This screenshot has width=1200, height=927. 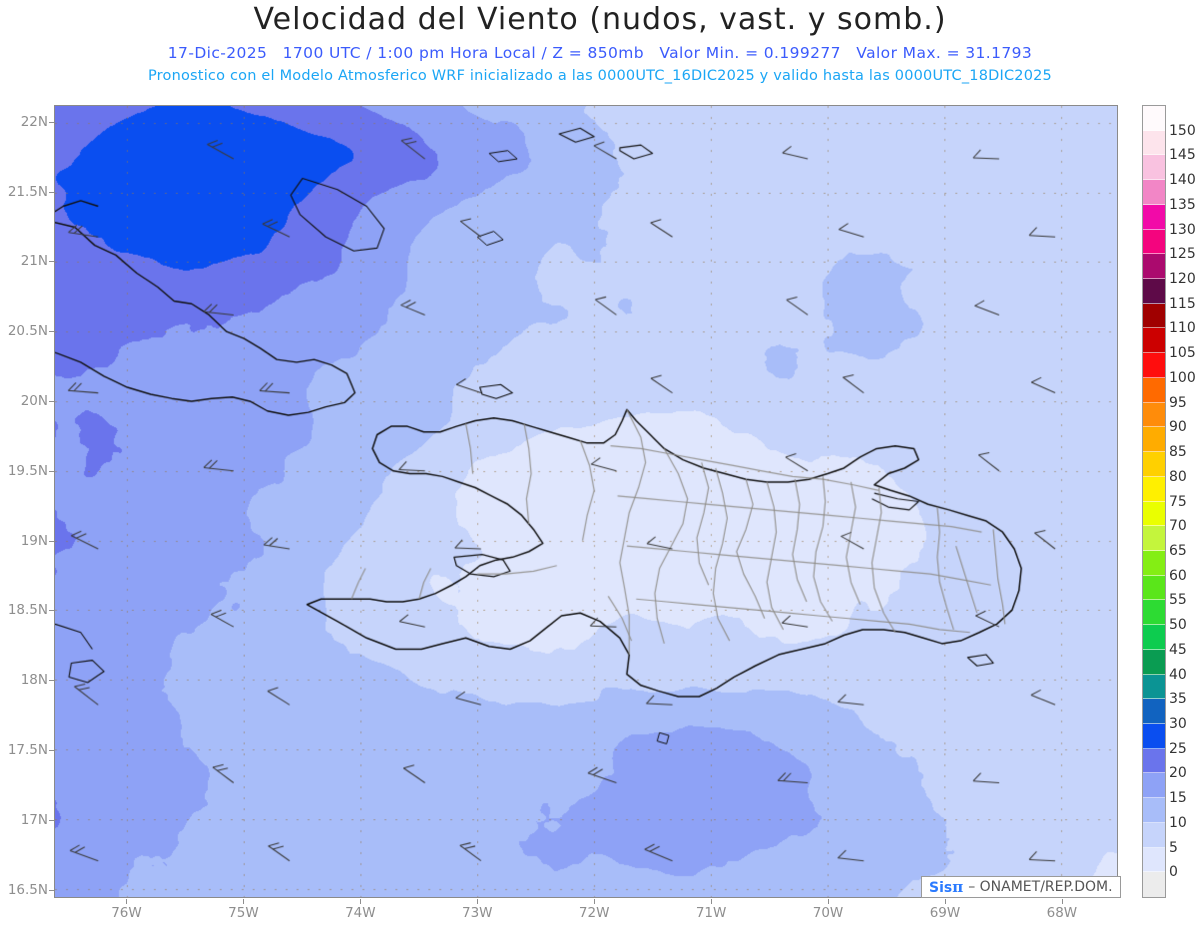 I want to click on colorbar-tick-label: 95, so click(x=1178, y=402).